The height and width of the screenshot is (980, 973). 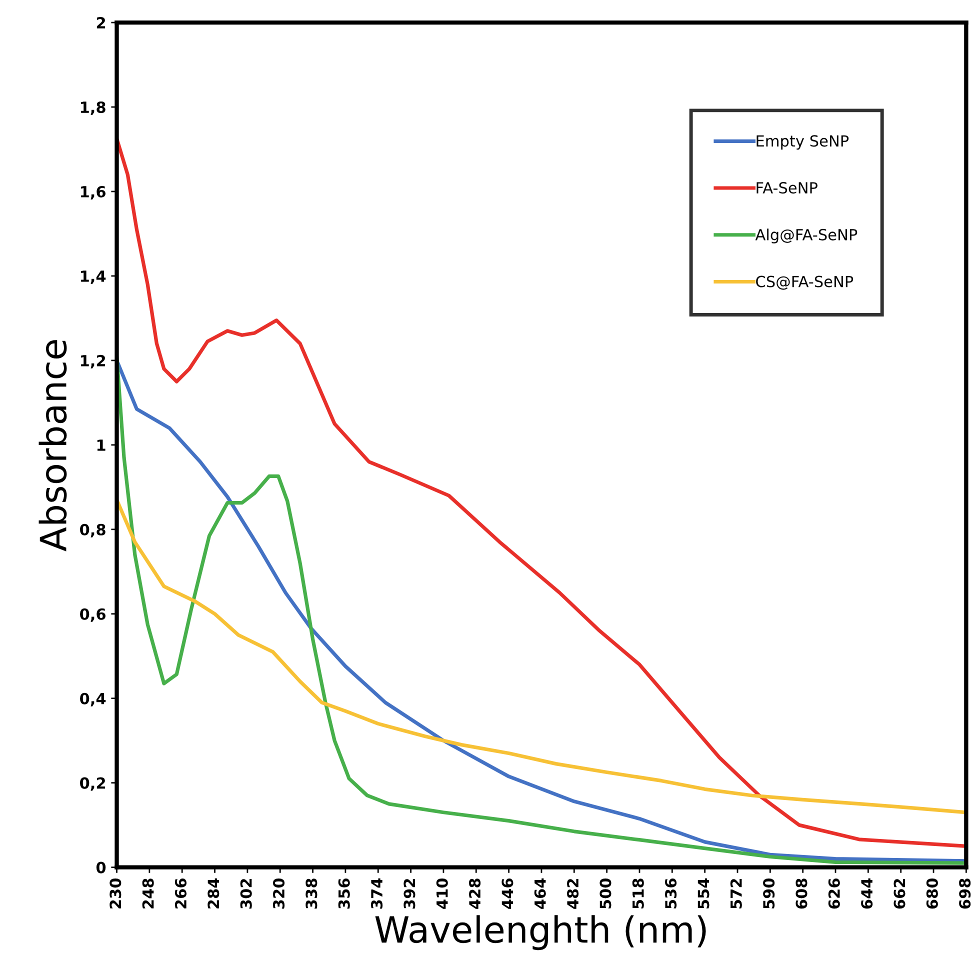 I want to click on x-tick-label: 698, so click(x=965, y=893).